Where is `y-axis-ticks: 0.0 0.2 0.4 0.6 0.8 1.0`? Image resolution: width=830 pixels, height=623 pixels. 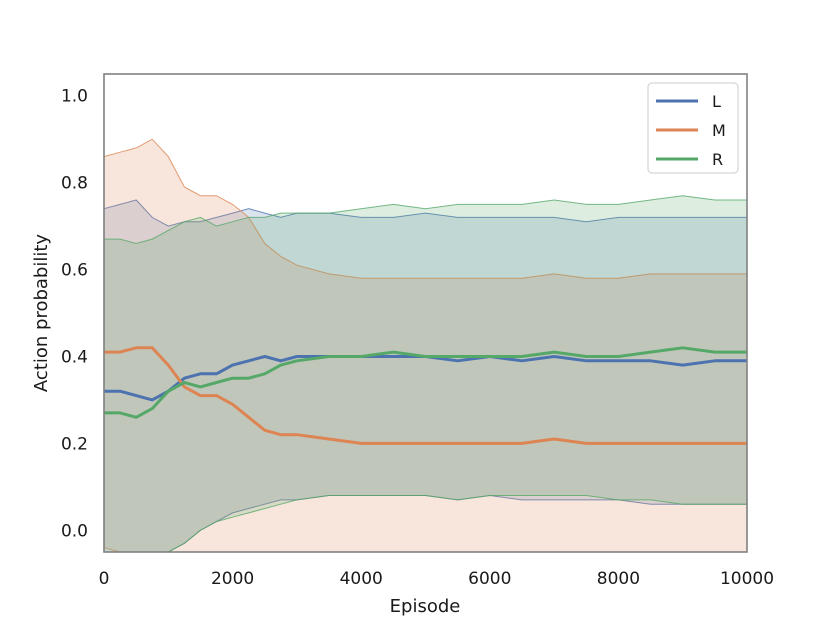 y-axis-ticks: 0.0 0.2 0.4 0.6 0.8 1.0 is located at coordinates (74, 314).